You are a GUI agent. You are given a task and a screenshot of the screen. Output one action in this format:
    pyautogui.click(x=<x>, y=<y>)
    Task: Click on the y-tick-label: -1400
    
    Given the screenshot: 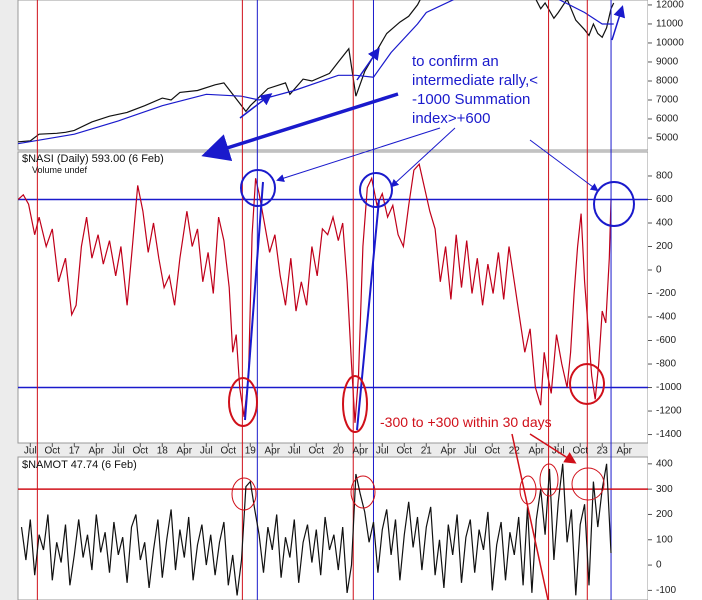 What is the action you would take?
    pyautogui.click(x=669, y=434)
    